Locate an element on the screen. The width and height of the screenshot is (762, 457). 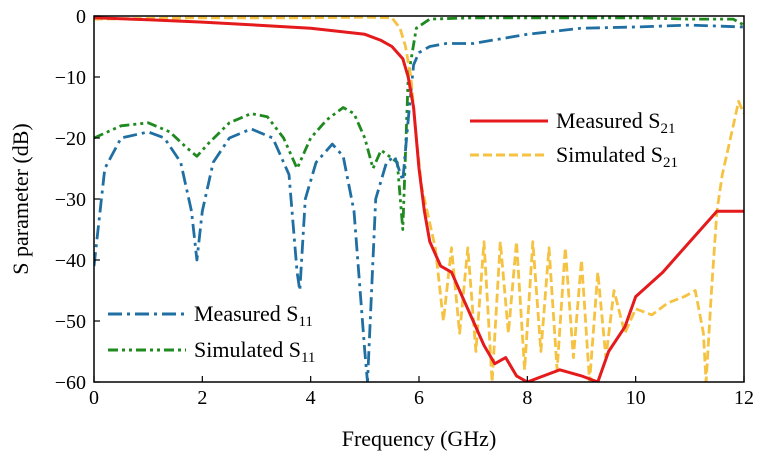
x-tick-label: 10 is located at coordinates (636, 398).